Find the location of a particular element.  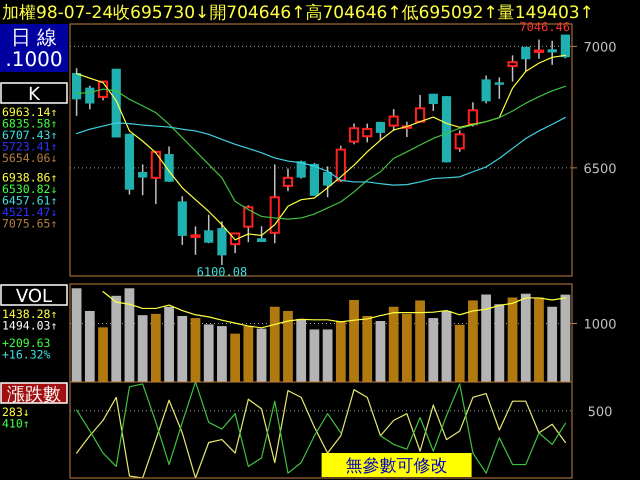

text: 6963.14↑ is located at coordinates (30, 112).